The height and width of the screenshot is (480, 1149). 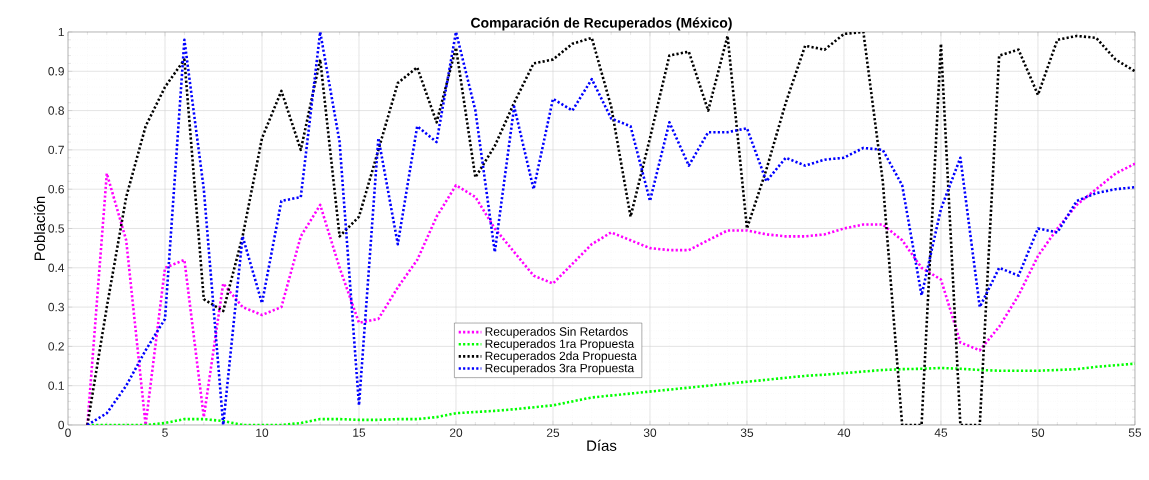 What do you see at coordinates (747, 432) in the screenshot?
I see `x-tick-label: 35` at bounding box center [747, 432].